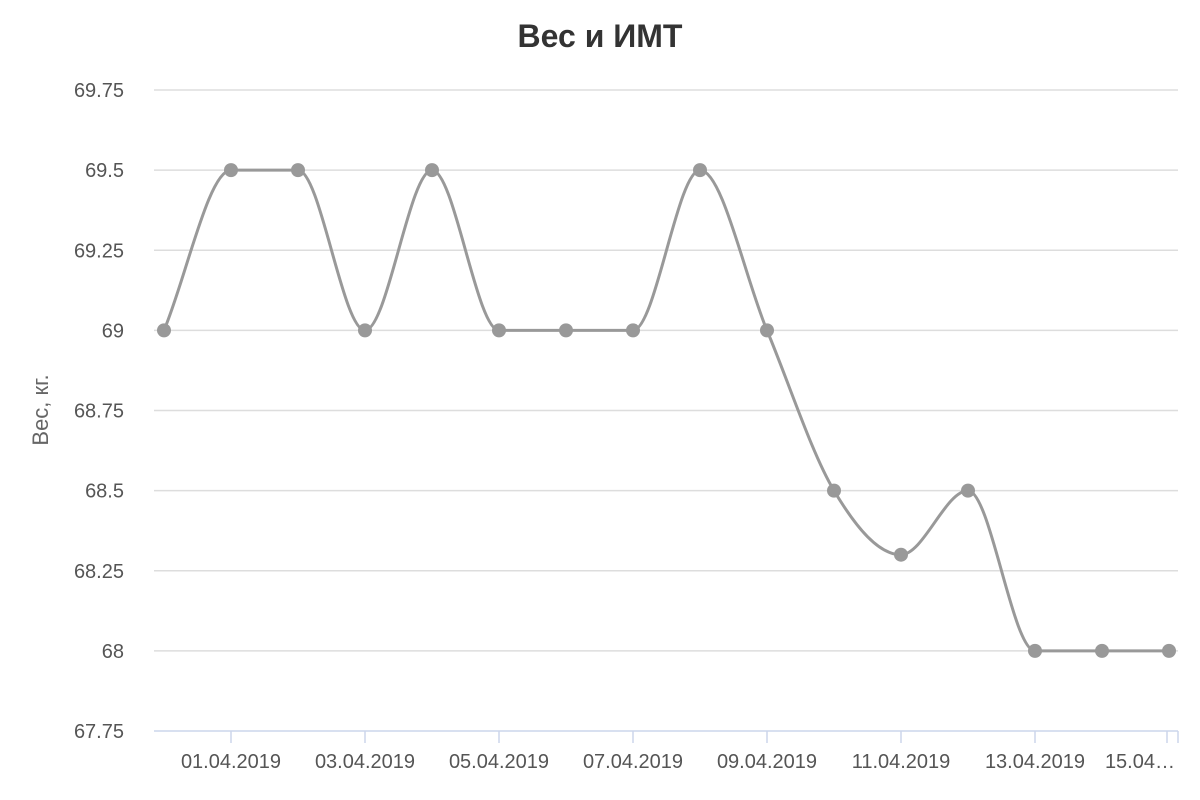  What do you see at coordinates (113, 331) in the screenshot?
I see `y-tick-label: 69` at bounding box center [113, 331].